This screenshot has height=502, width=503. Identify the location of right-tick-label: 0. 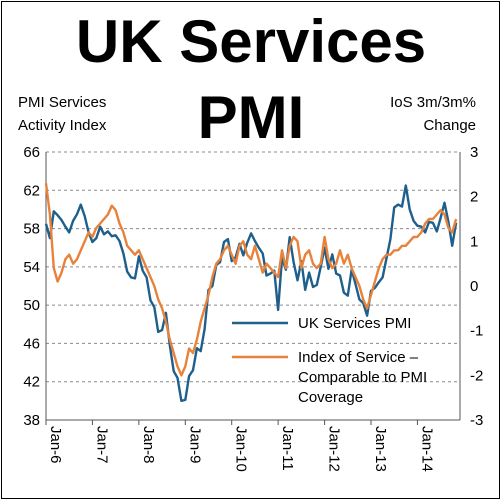
(474, 286).